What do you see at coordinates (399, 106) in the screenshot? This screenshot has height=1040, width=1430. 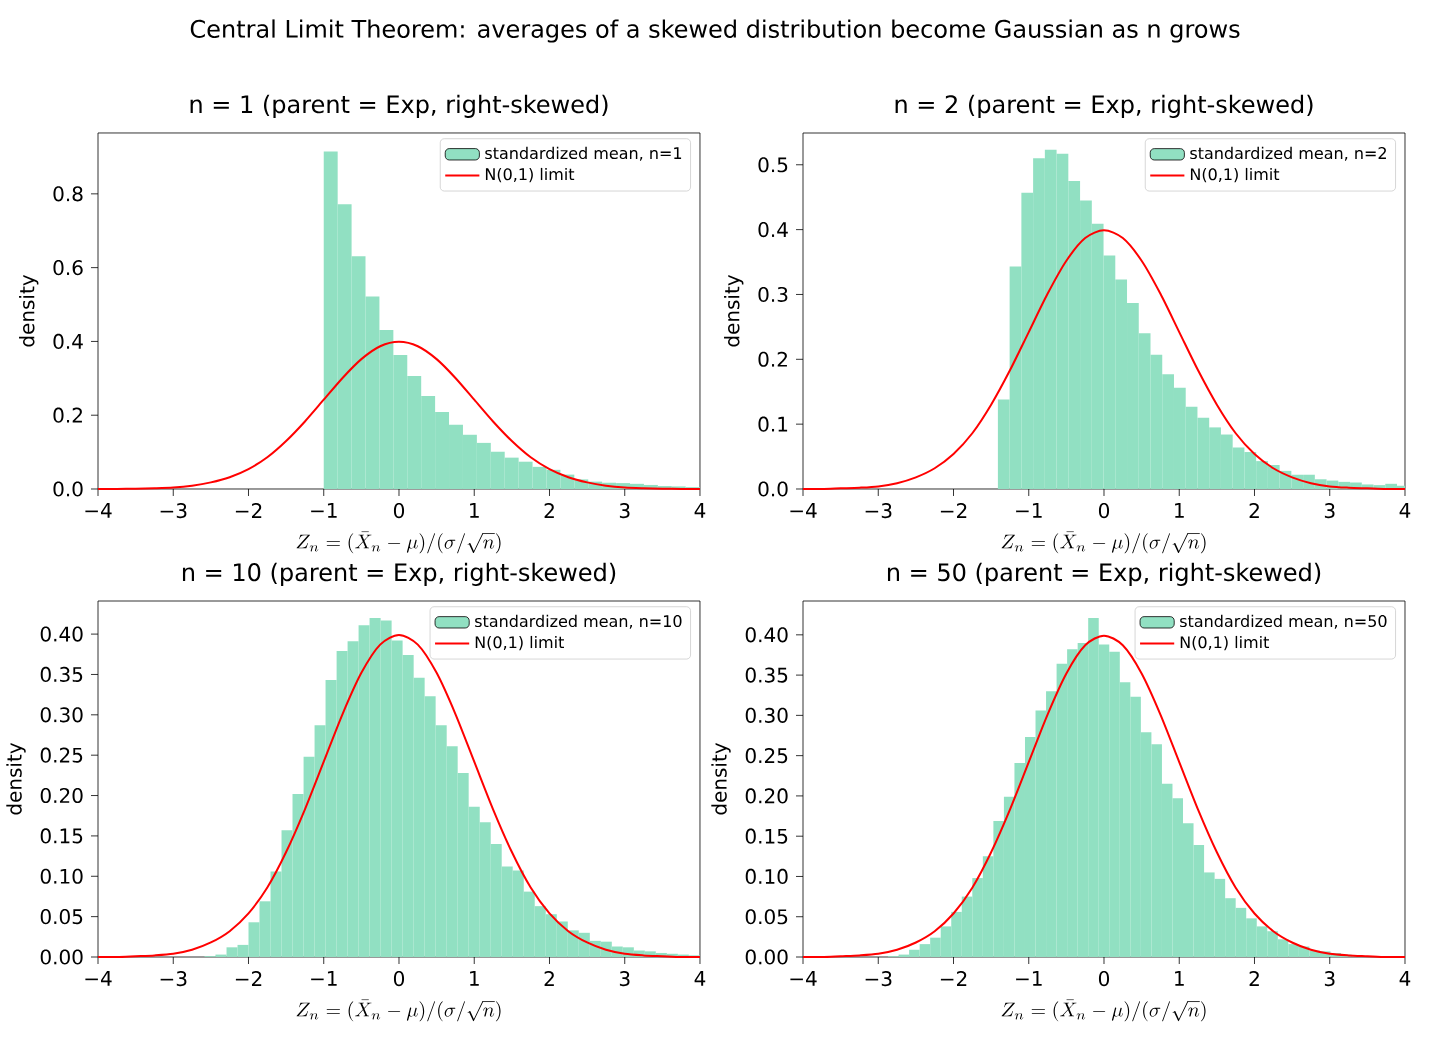 I see `chart-title: n = 1 (parent = Exp, right-skewed)` at bounding box center [399, 106].